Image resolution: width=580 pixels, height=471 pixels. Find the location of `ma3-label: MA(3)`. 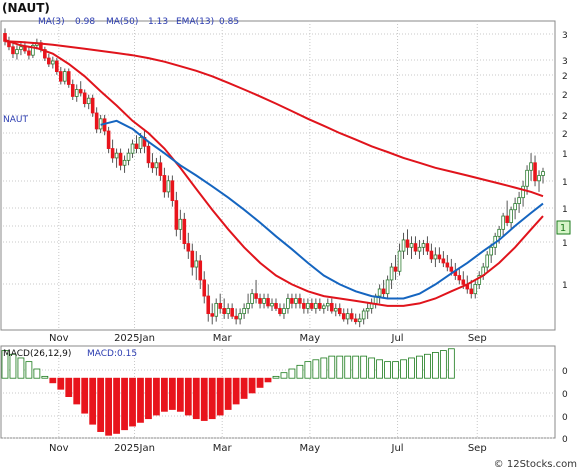

ma3-label: MA(3) is located at coordinates (51, 22).